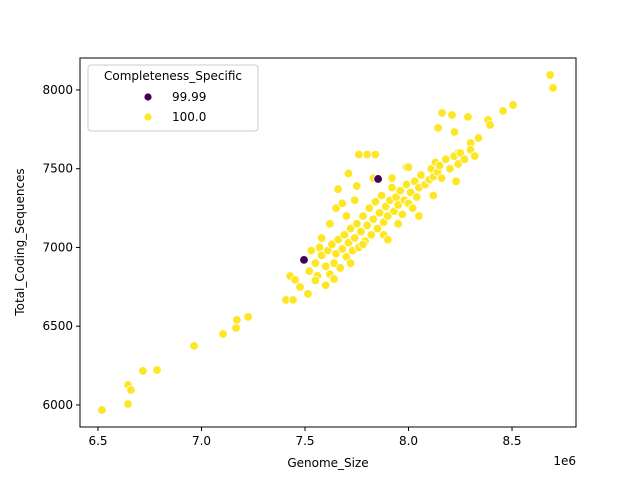 The image size is (640, 484). I want to click on legend-label: 99.99, so click(189, 97).